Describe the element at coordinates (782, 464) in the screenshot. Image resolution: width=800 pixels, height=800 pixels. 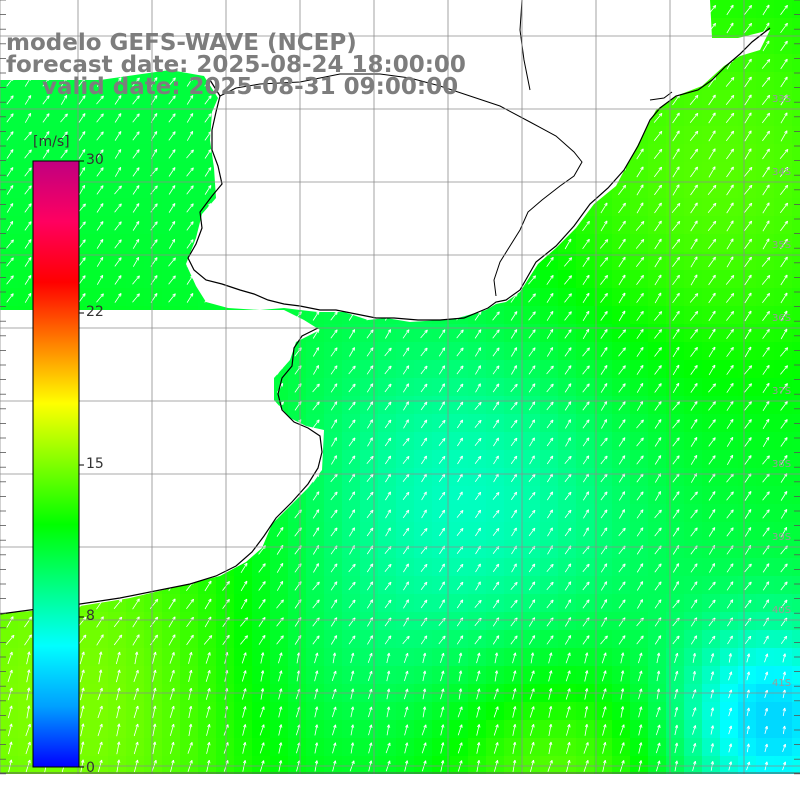
I see `latitude-label: 38S` at that location.